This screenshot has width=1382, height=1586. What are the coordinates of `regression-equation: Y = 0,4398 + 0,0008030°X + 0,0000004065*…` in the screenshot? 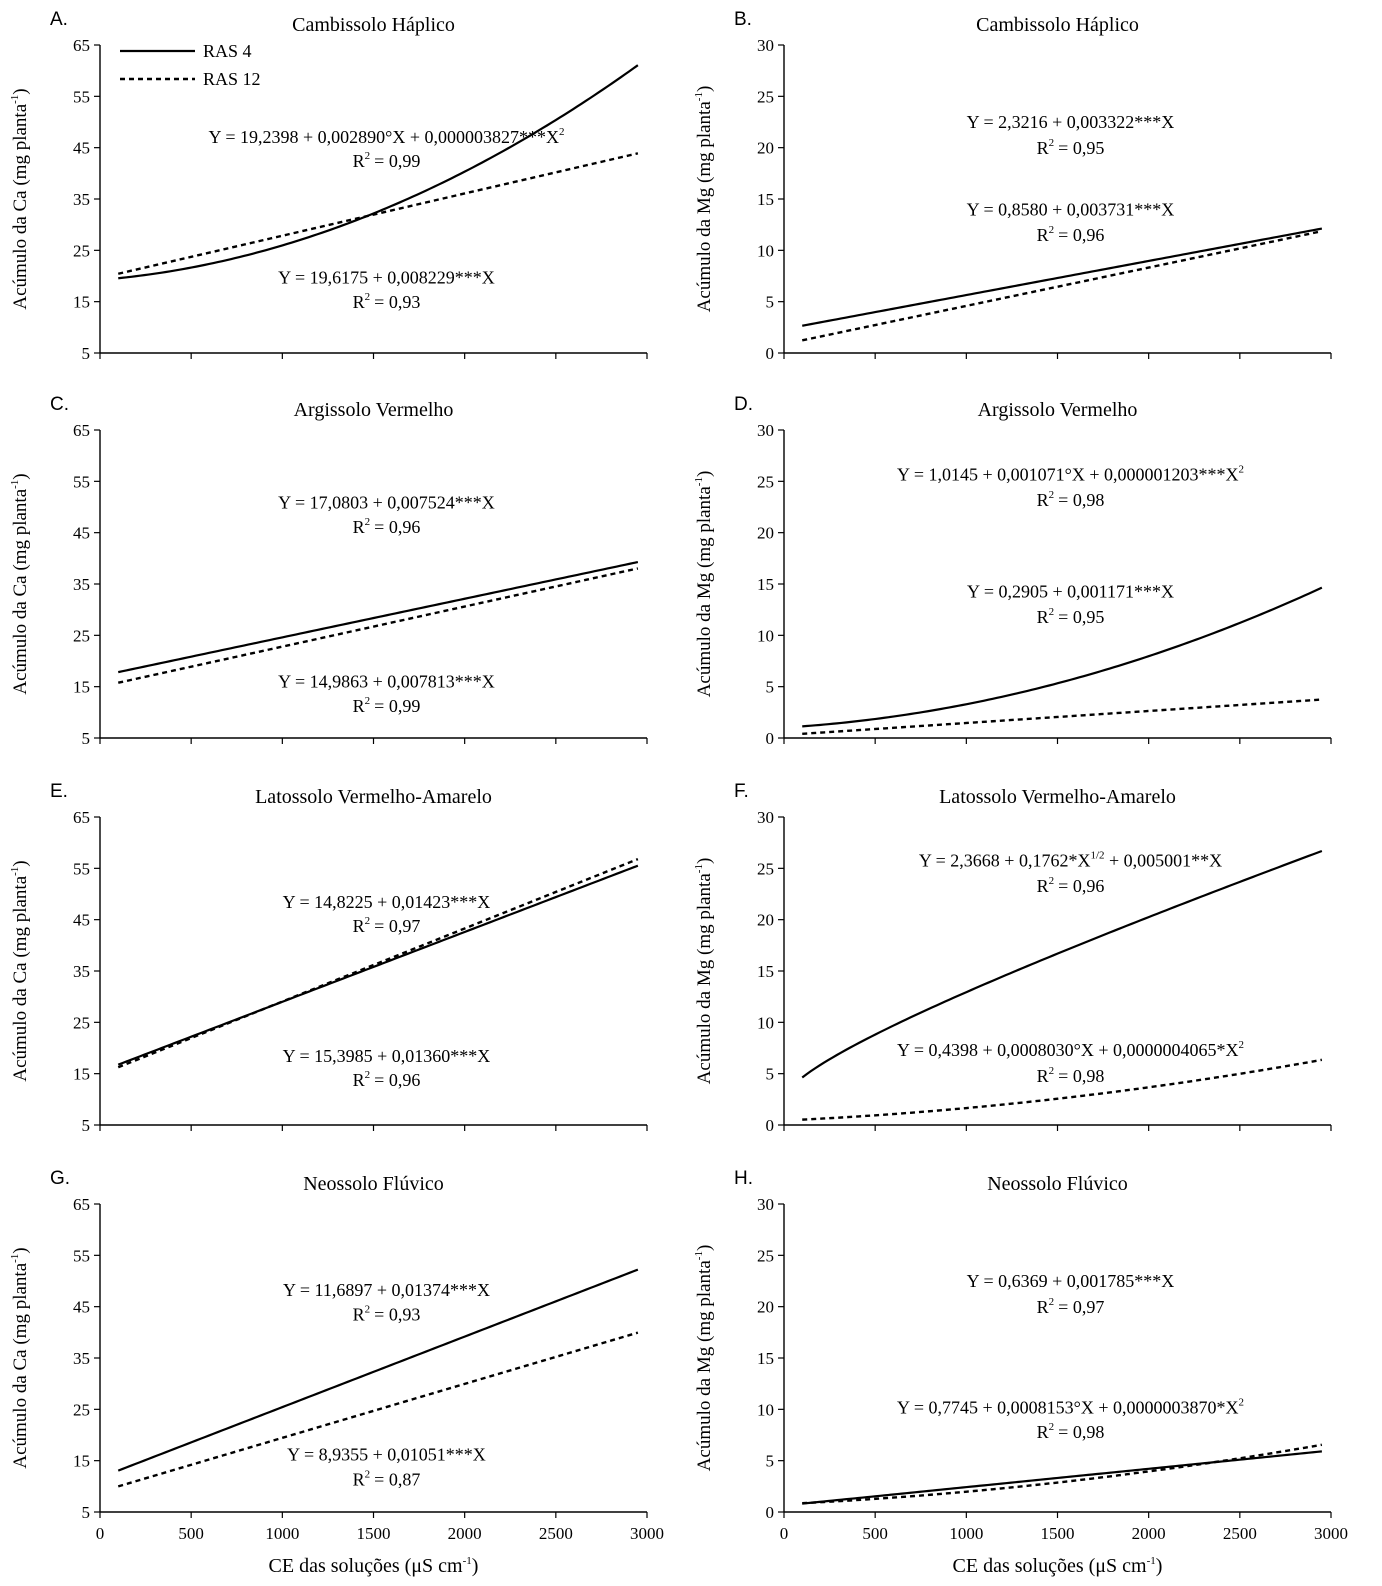 It's located at (1070, 1049).